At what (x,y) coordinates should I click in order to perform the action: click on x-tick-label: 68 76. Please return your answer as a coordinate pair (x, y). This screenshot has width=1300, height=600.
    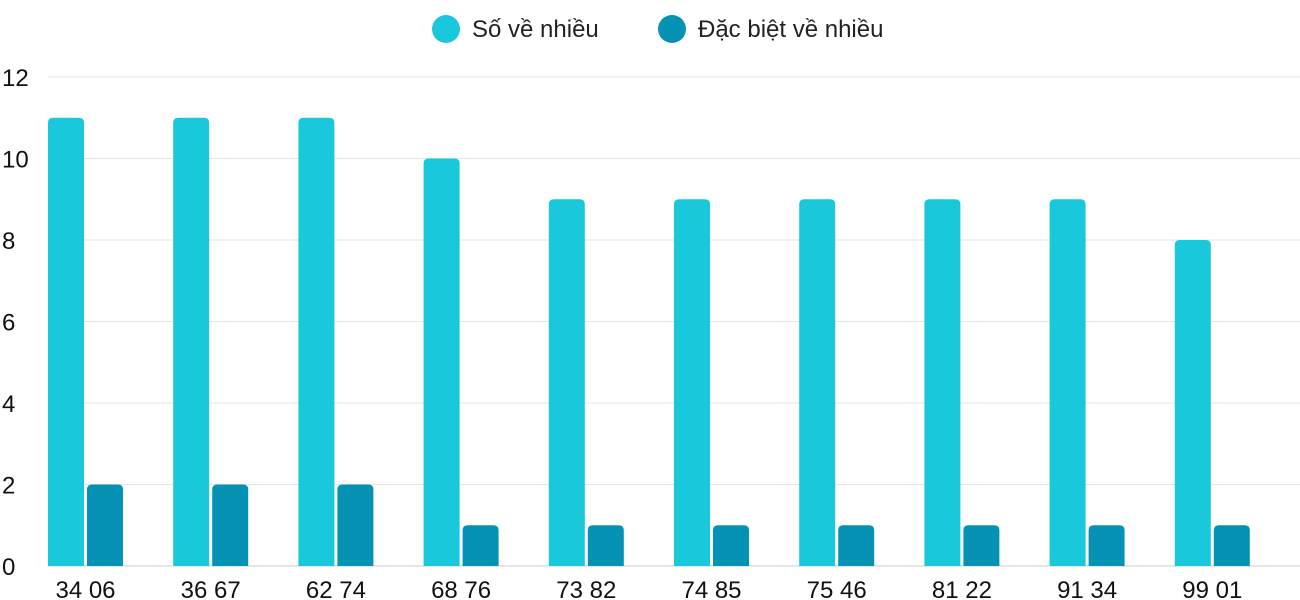
    Looking at the image, I should click on (461, 588).